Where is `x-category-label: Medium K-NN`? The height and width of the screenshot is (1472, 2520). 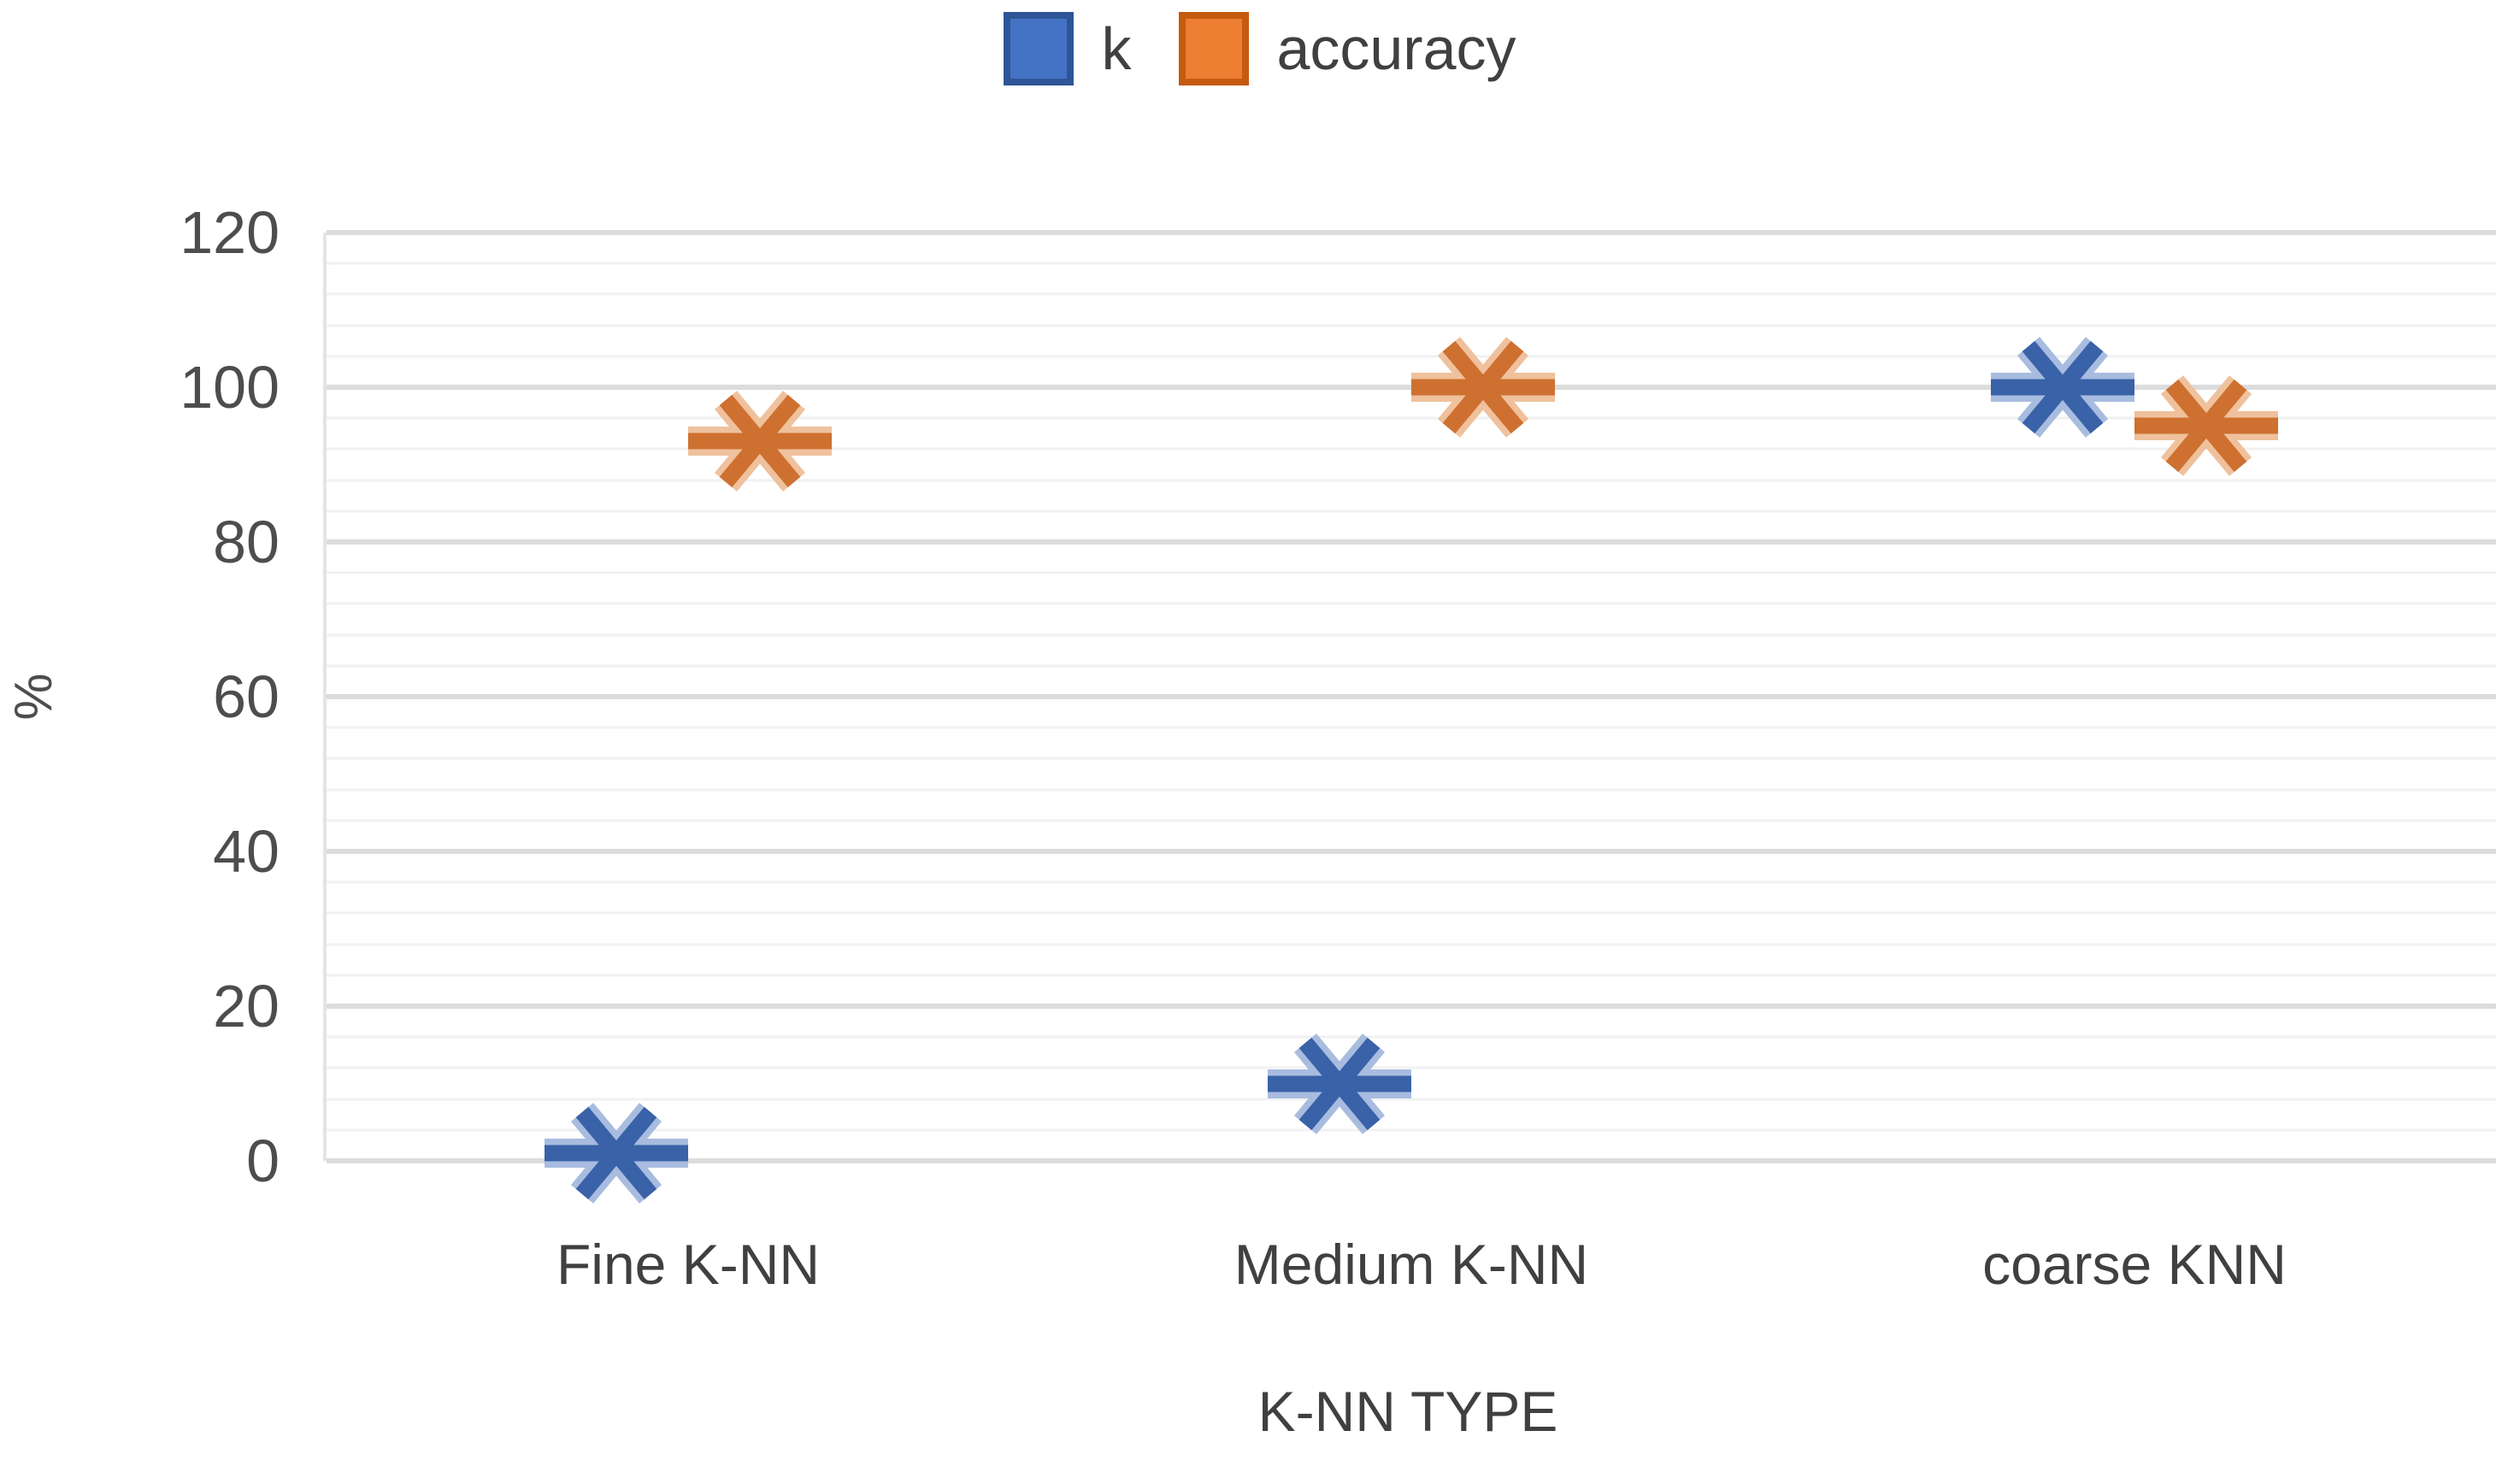 x-category-label: Medium K-NN is located at coordinates (1411, 1264).